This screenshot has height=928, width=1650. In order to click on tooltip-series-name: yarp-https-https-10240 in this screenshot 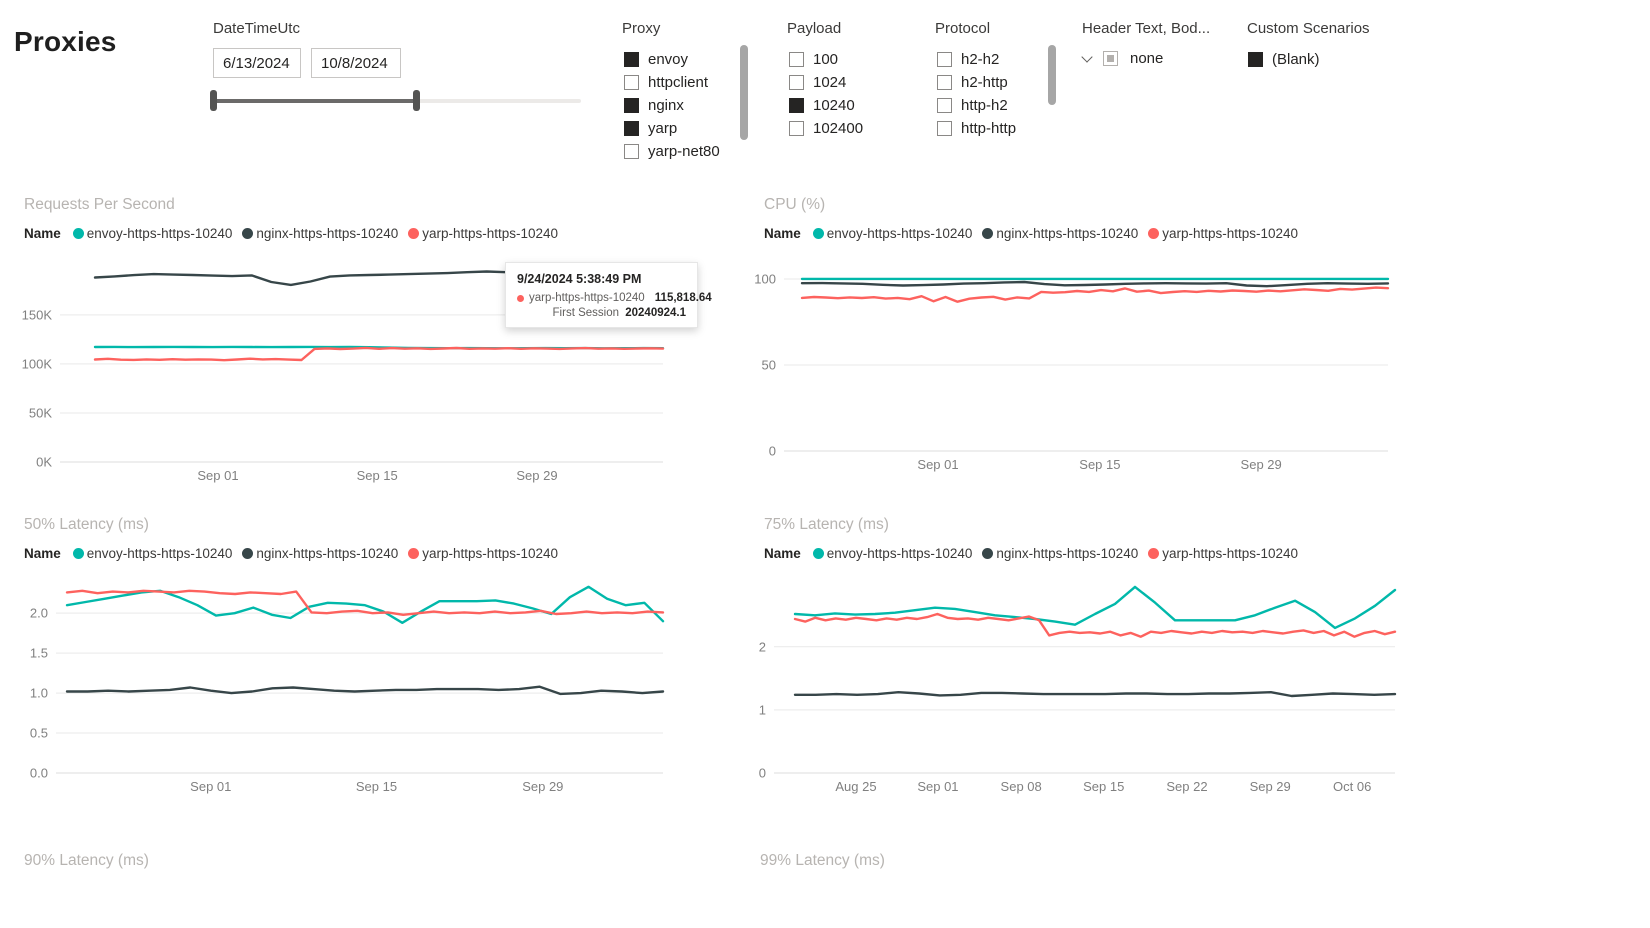, I will do `click(587, 298)`.